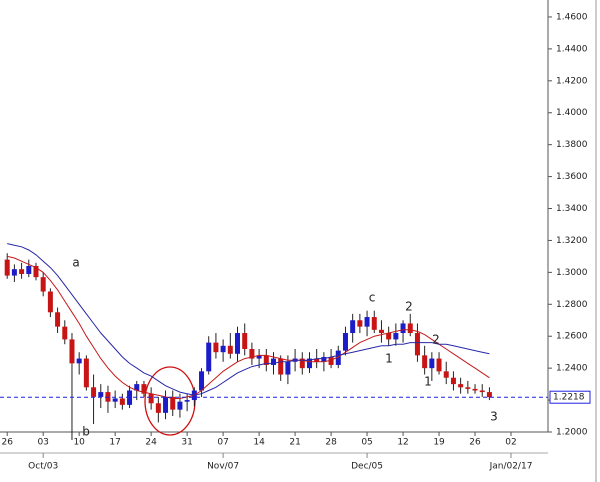 The width and height of the screenshot is (600, 482). Describe the element at coordinates (294, 443) in the screenshot. I see `x-tick-label: 21` at that location.